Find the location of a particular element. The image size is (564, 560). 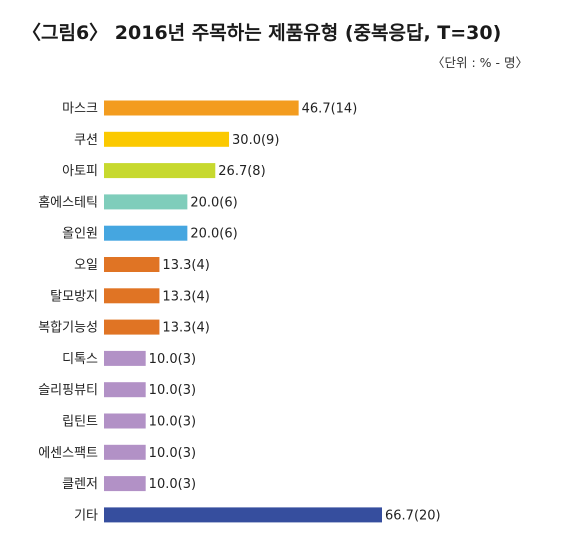

category-label: 쿠션 is located at coordinates (86, 140).